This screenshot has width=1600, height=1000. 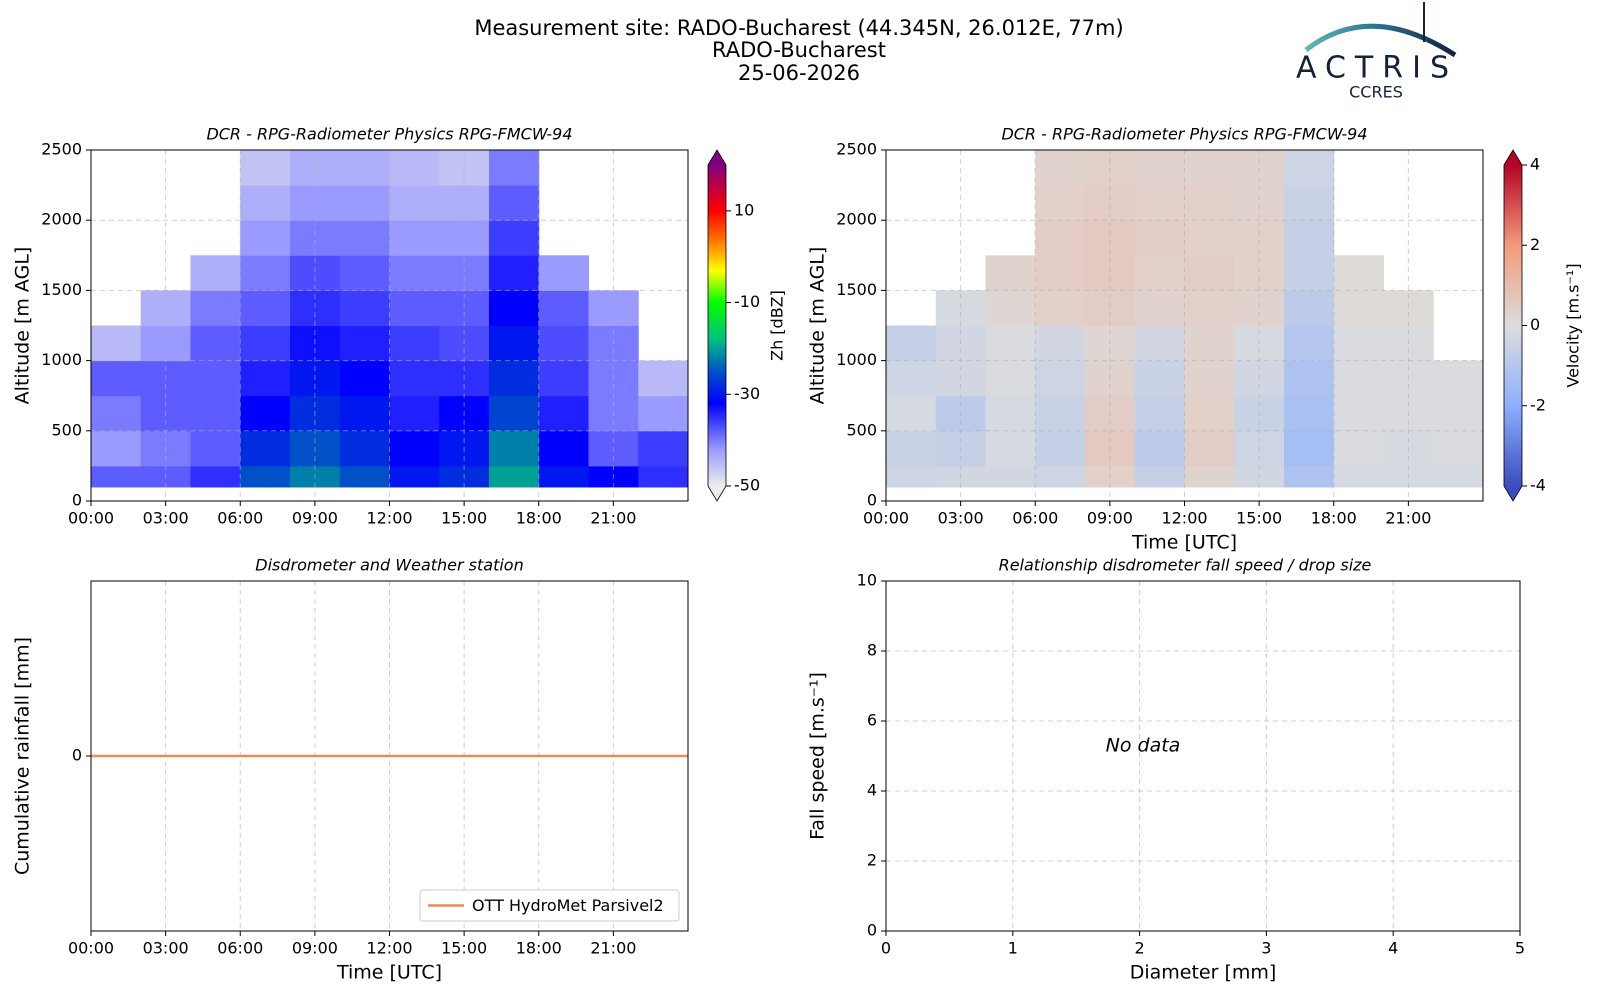 I want to click on annotation: No data, so click(x=1143, y=746).